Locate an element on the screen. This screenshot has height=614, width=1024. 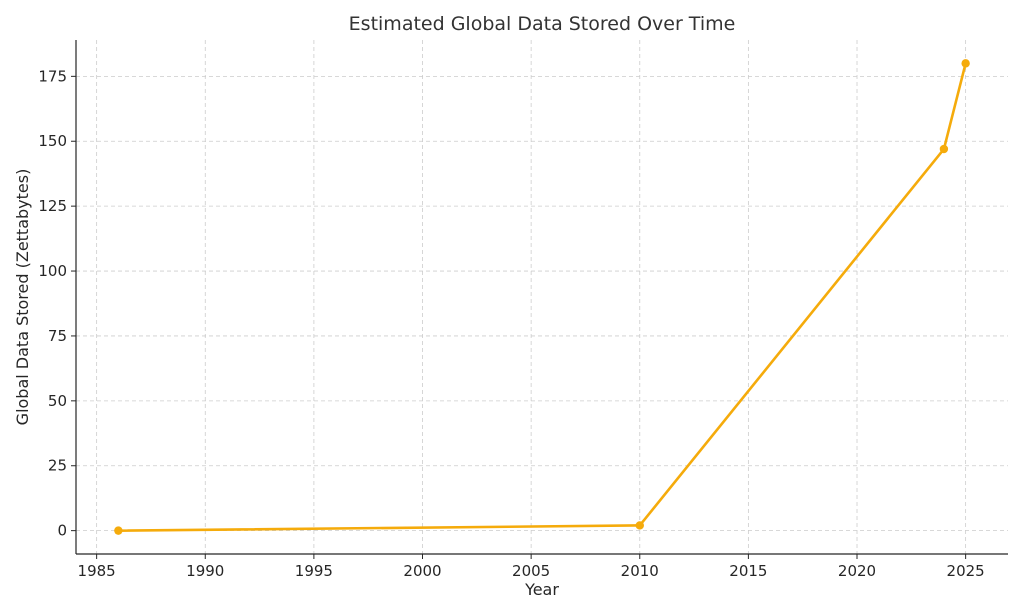
x-axis-label: Year is located at coordinates (541, 589).